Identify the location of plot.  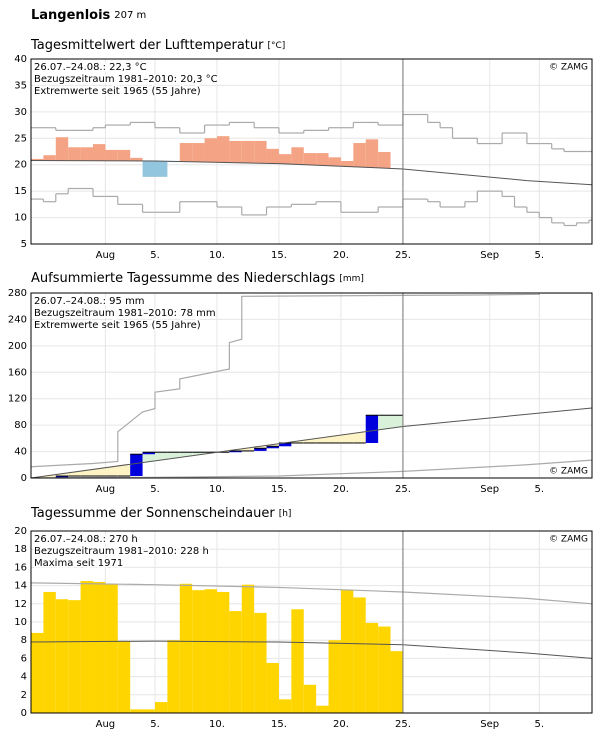
(311, 170).